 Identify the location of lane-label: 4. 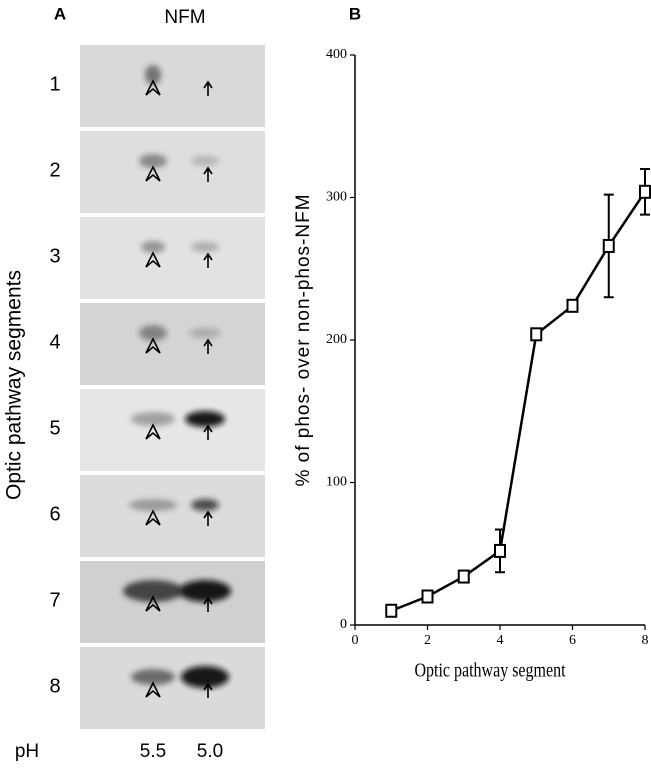
(54, 342).